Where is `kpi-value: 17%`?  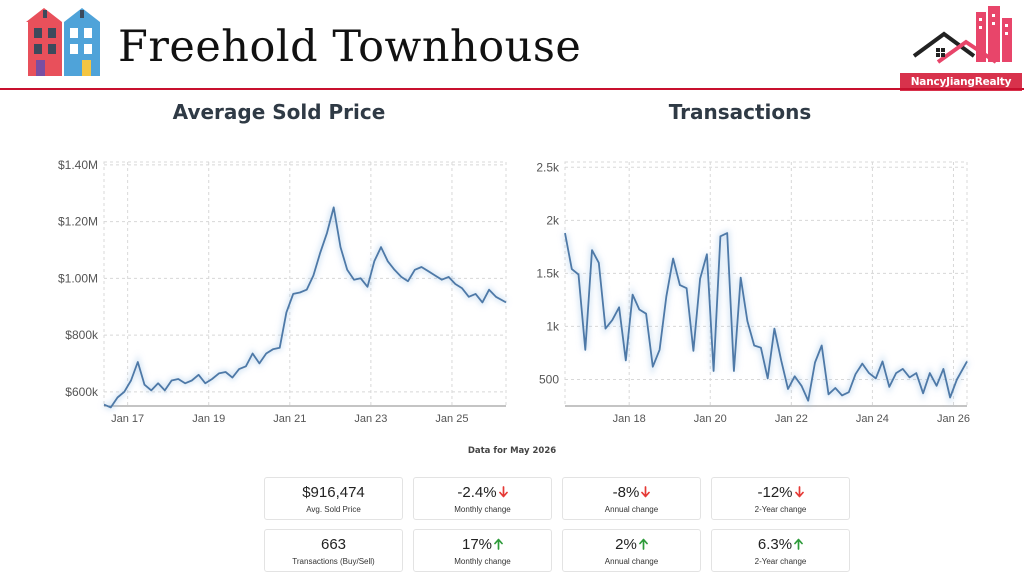 kpi-value: 17% is located at coordinates (477, 544).